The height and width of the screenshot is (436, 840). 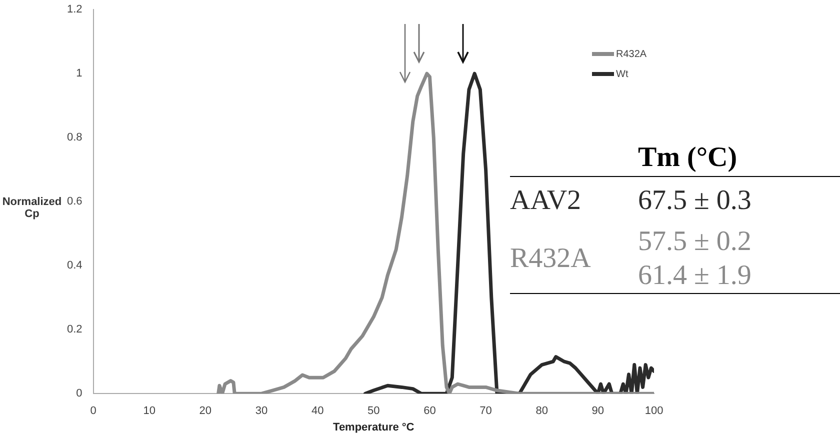 I want to click on annotation: 61.4 ± 1.9, so click(x=695, y=276).